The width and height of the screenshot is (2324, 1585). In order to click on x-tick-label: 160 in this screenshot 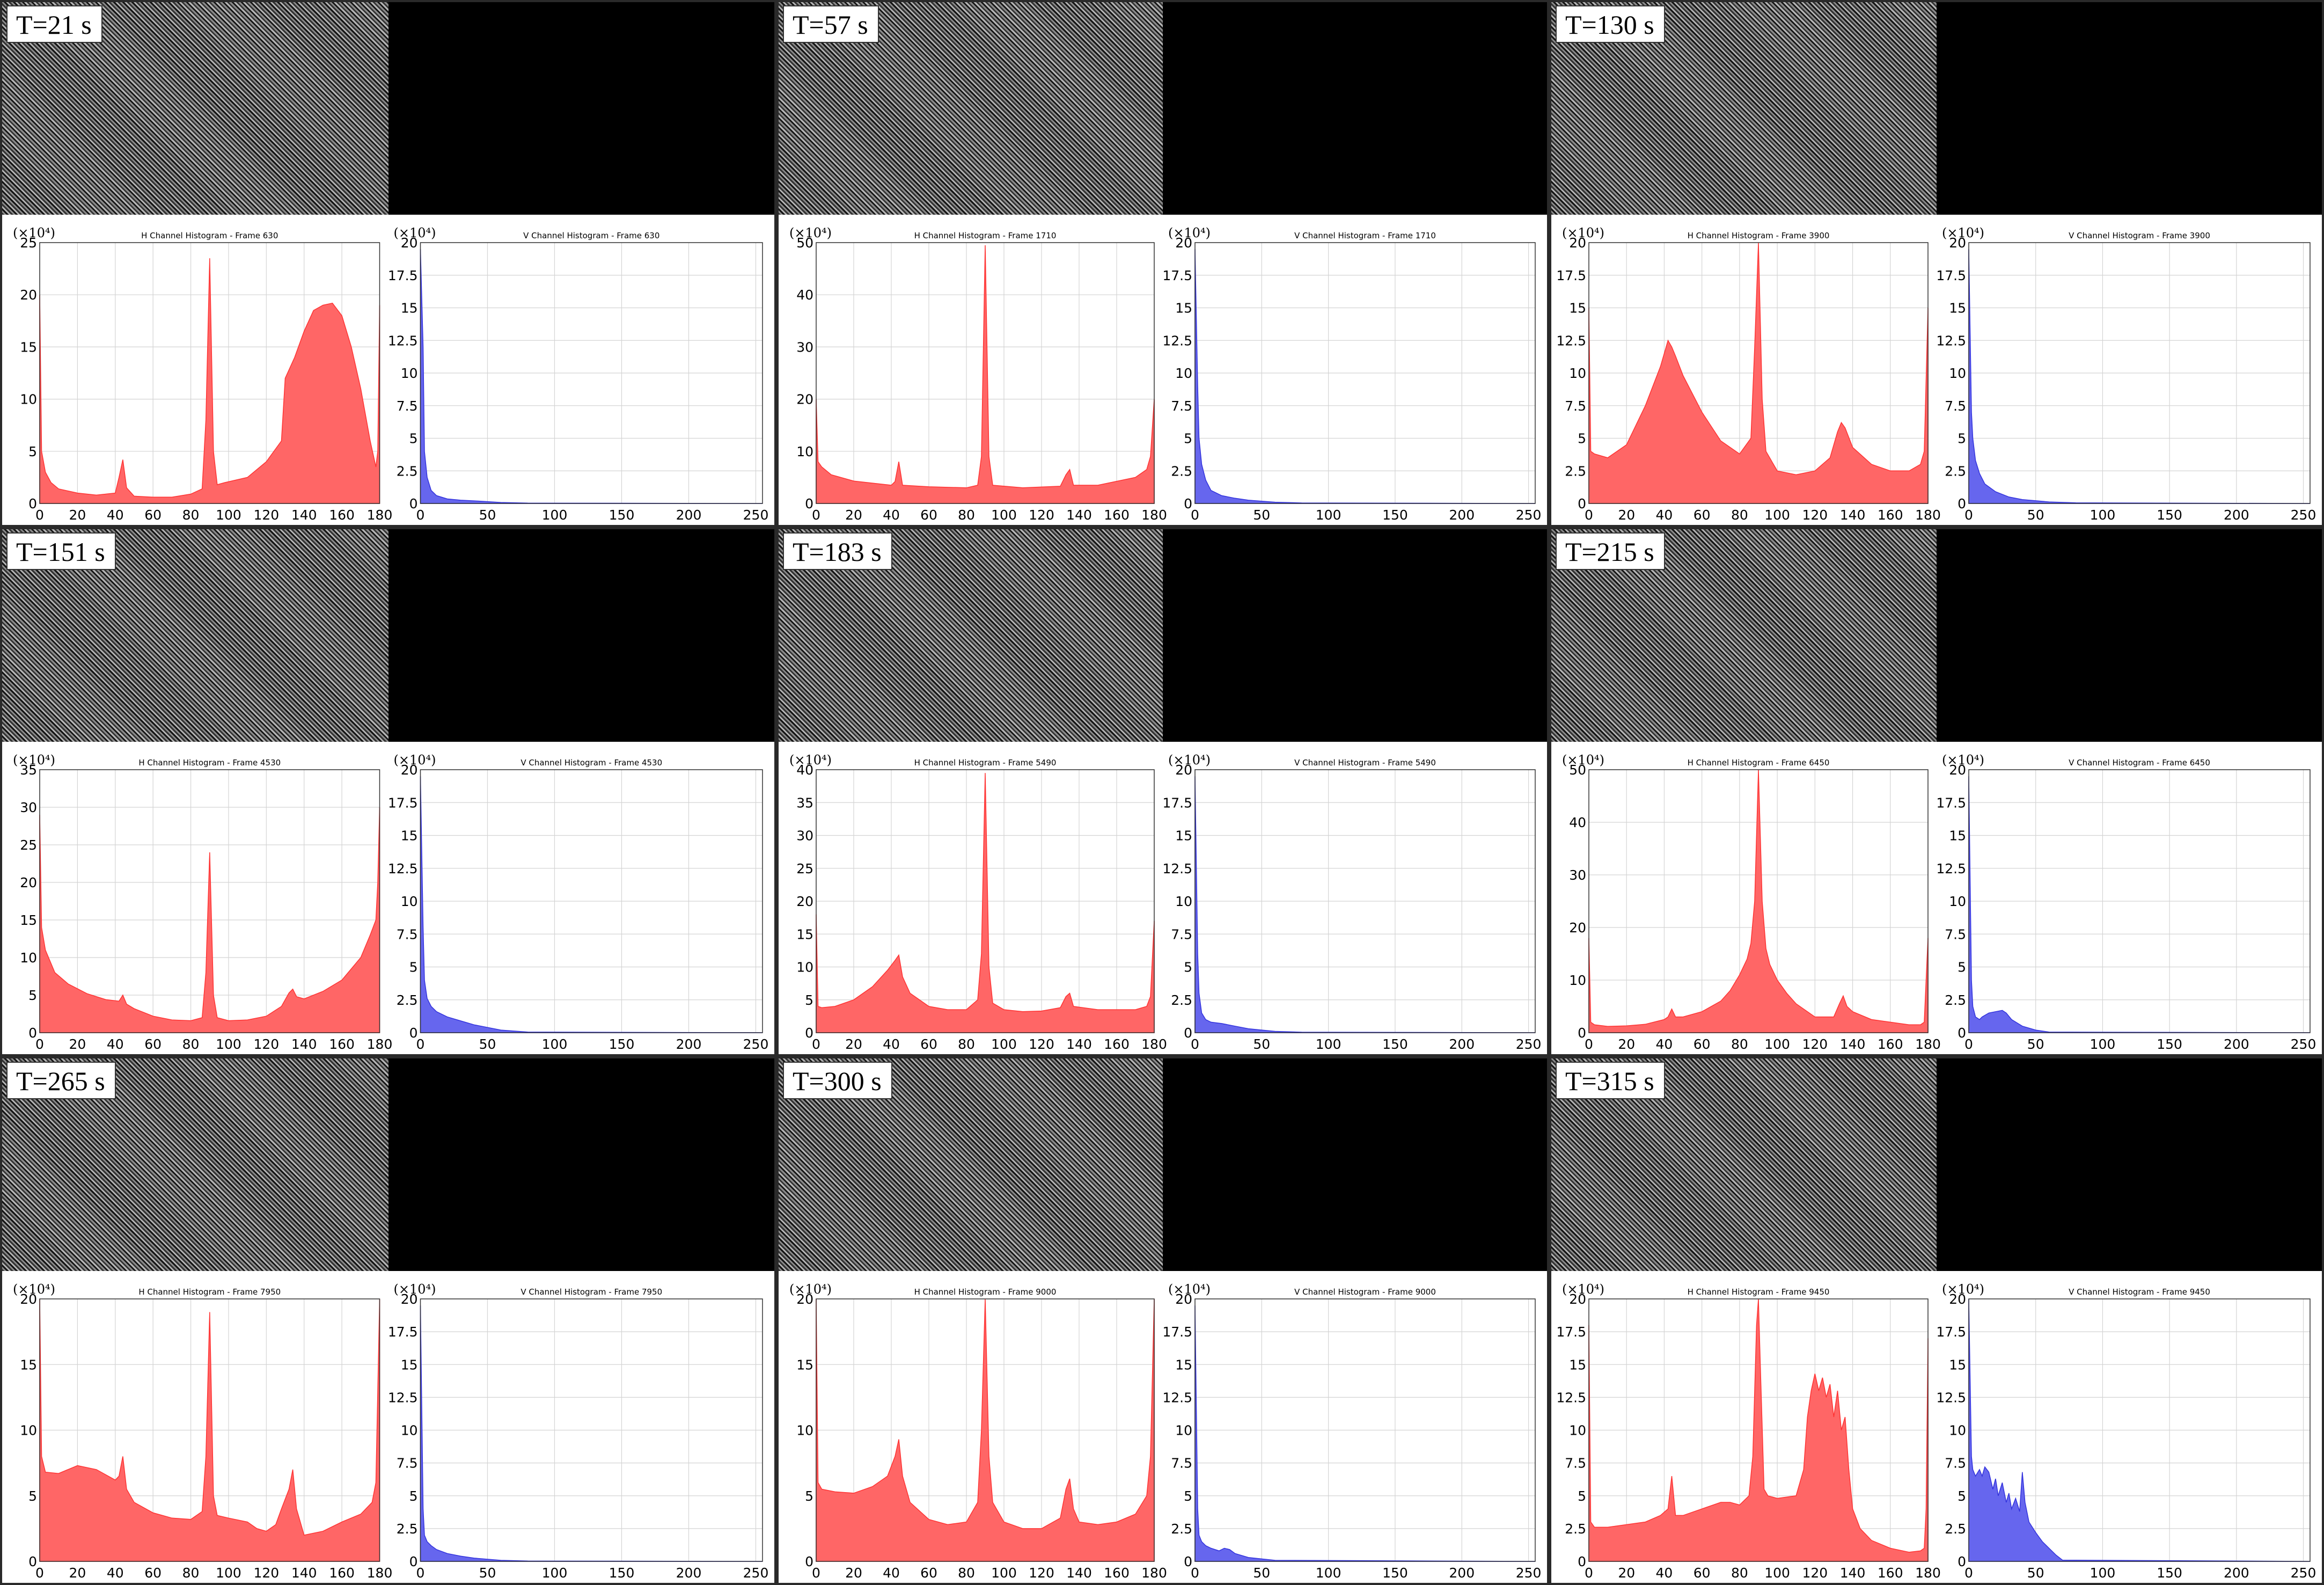, I will do `click(1117, 1573)`.